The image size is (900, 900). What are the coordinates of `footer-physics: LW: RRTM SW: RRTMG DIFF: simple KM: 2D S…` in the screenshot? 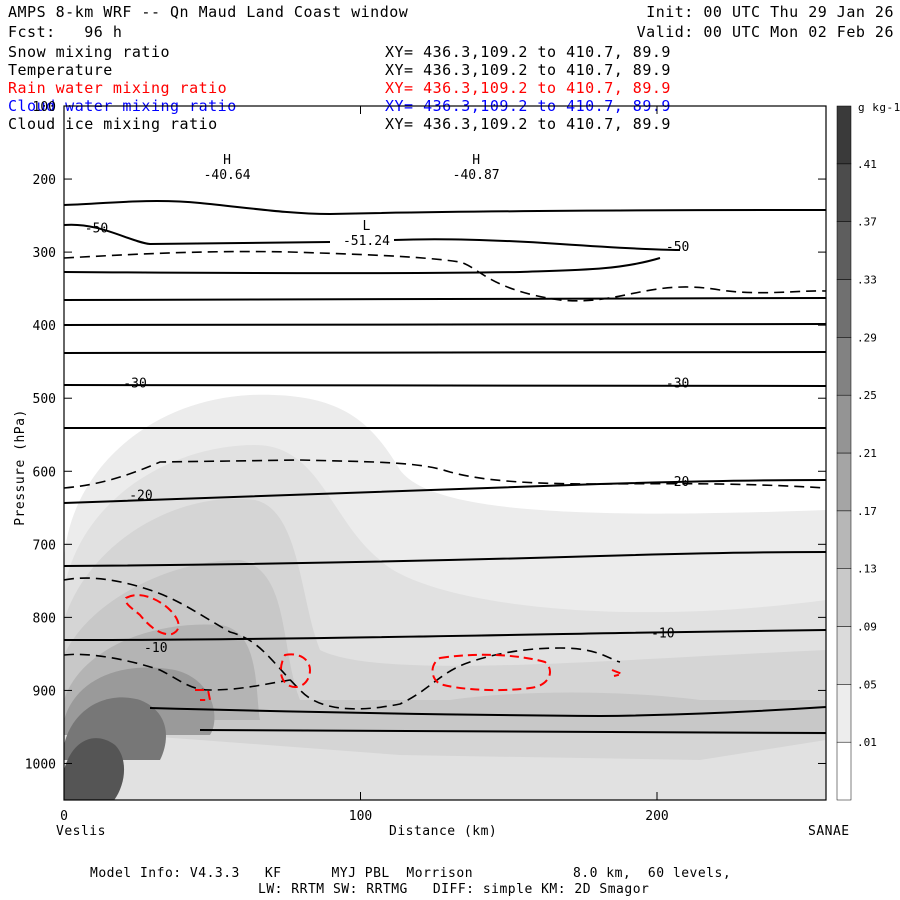 It's located at (454, 889).